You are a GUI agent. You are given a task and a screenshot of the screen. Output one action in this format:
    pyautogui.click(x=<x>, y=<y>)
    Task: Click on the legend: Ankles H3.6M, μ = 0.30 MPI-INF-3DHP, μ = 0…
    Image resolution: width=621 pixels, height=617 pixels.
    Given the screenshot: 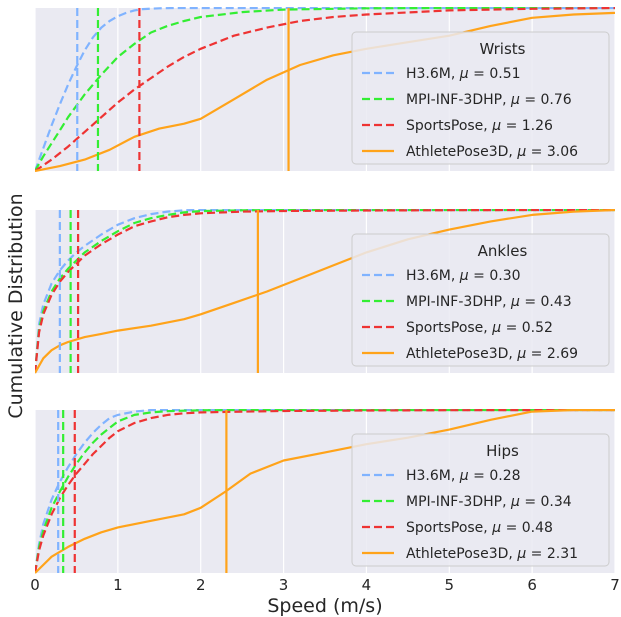 What is the action you would take?
    pyautogui.click(x=480, y=300)
    